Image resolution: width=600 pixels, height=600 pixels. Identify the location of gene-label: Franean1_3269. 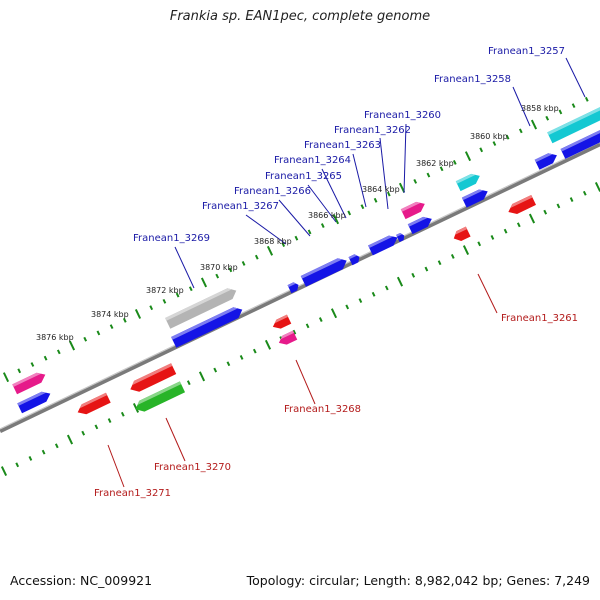
(171, 238).